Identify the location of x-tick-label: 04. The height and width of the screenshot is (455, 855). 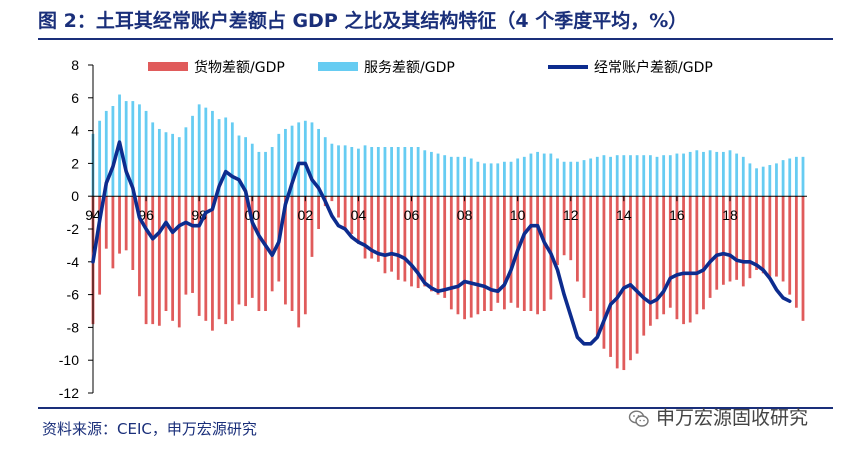
(359, 215).